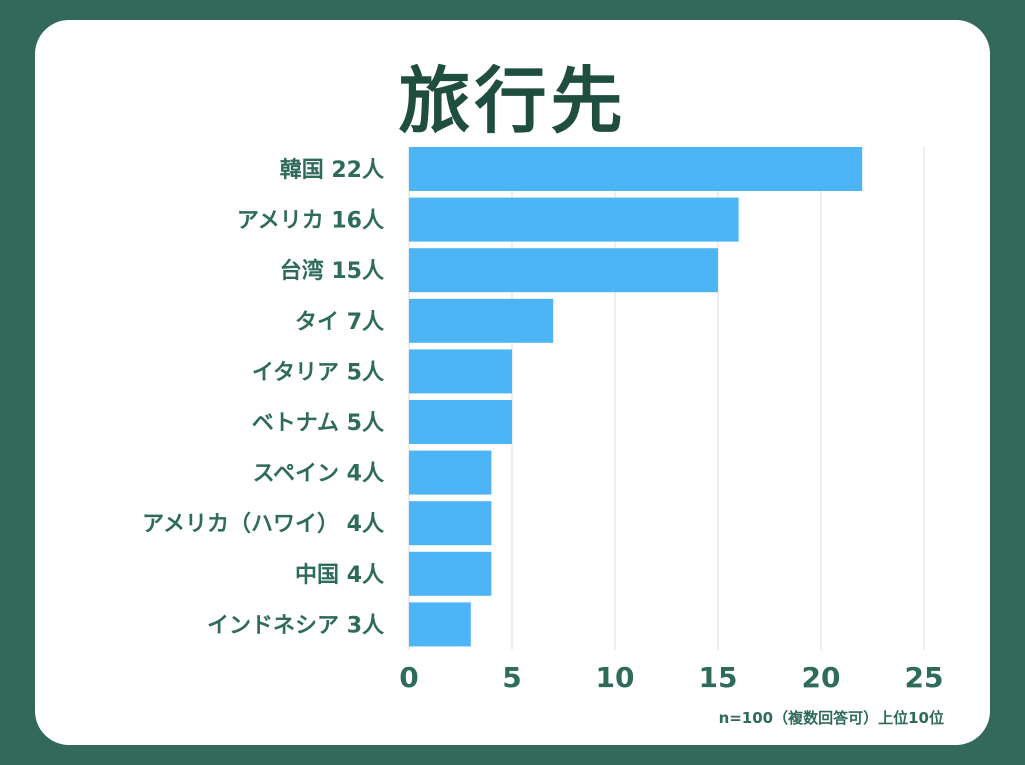 This screenshot has width=1025, height=765. Describe the element at coordinates (263, 524) in the screenshot. I see `category-label: アメリカ（ハワイ） 4人` at that location.